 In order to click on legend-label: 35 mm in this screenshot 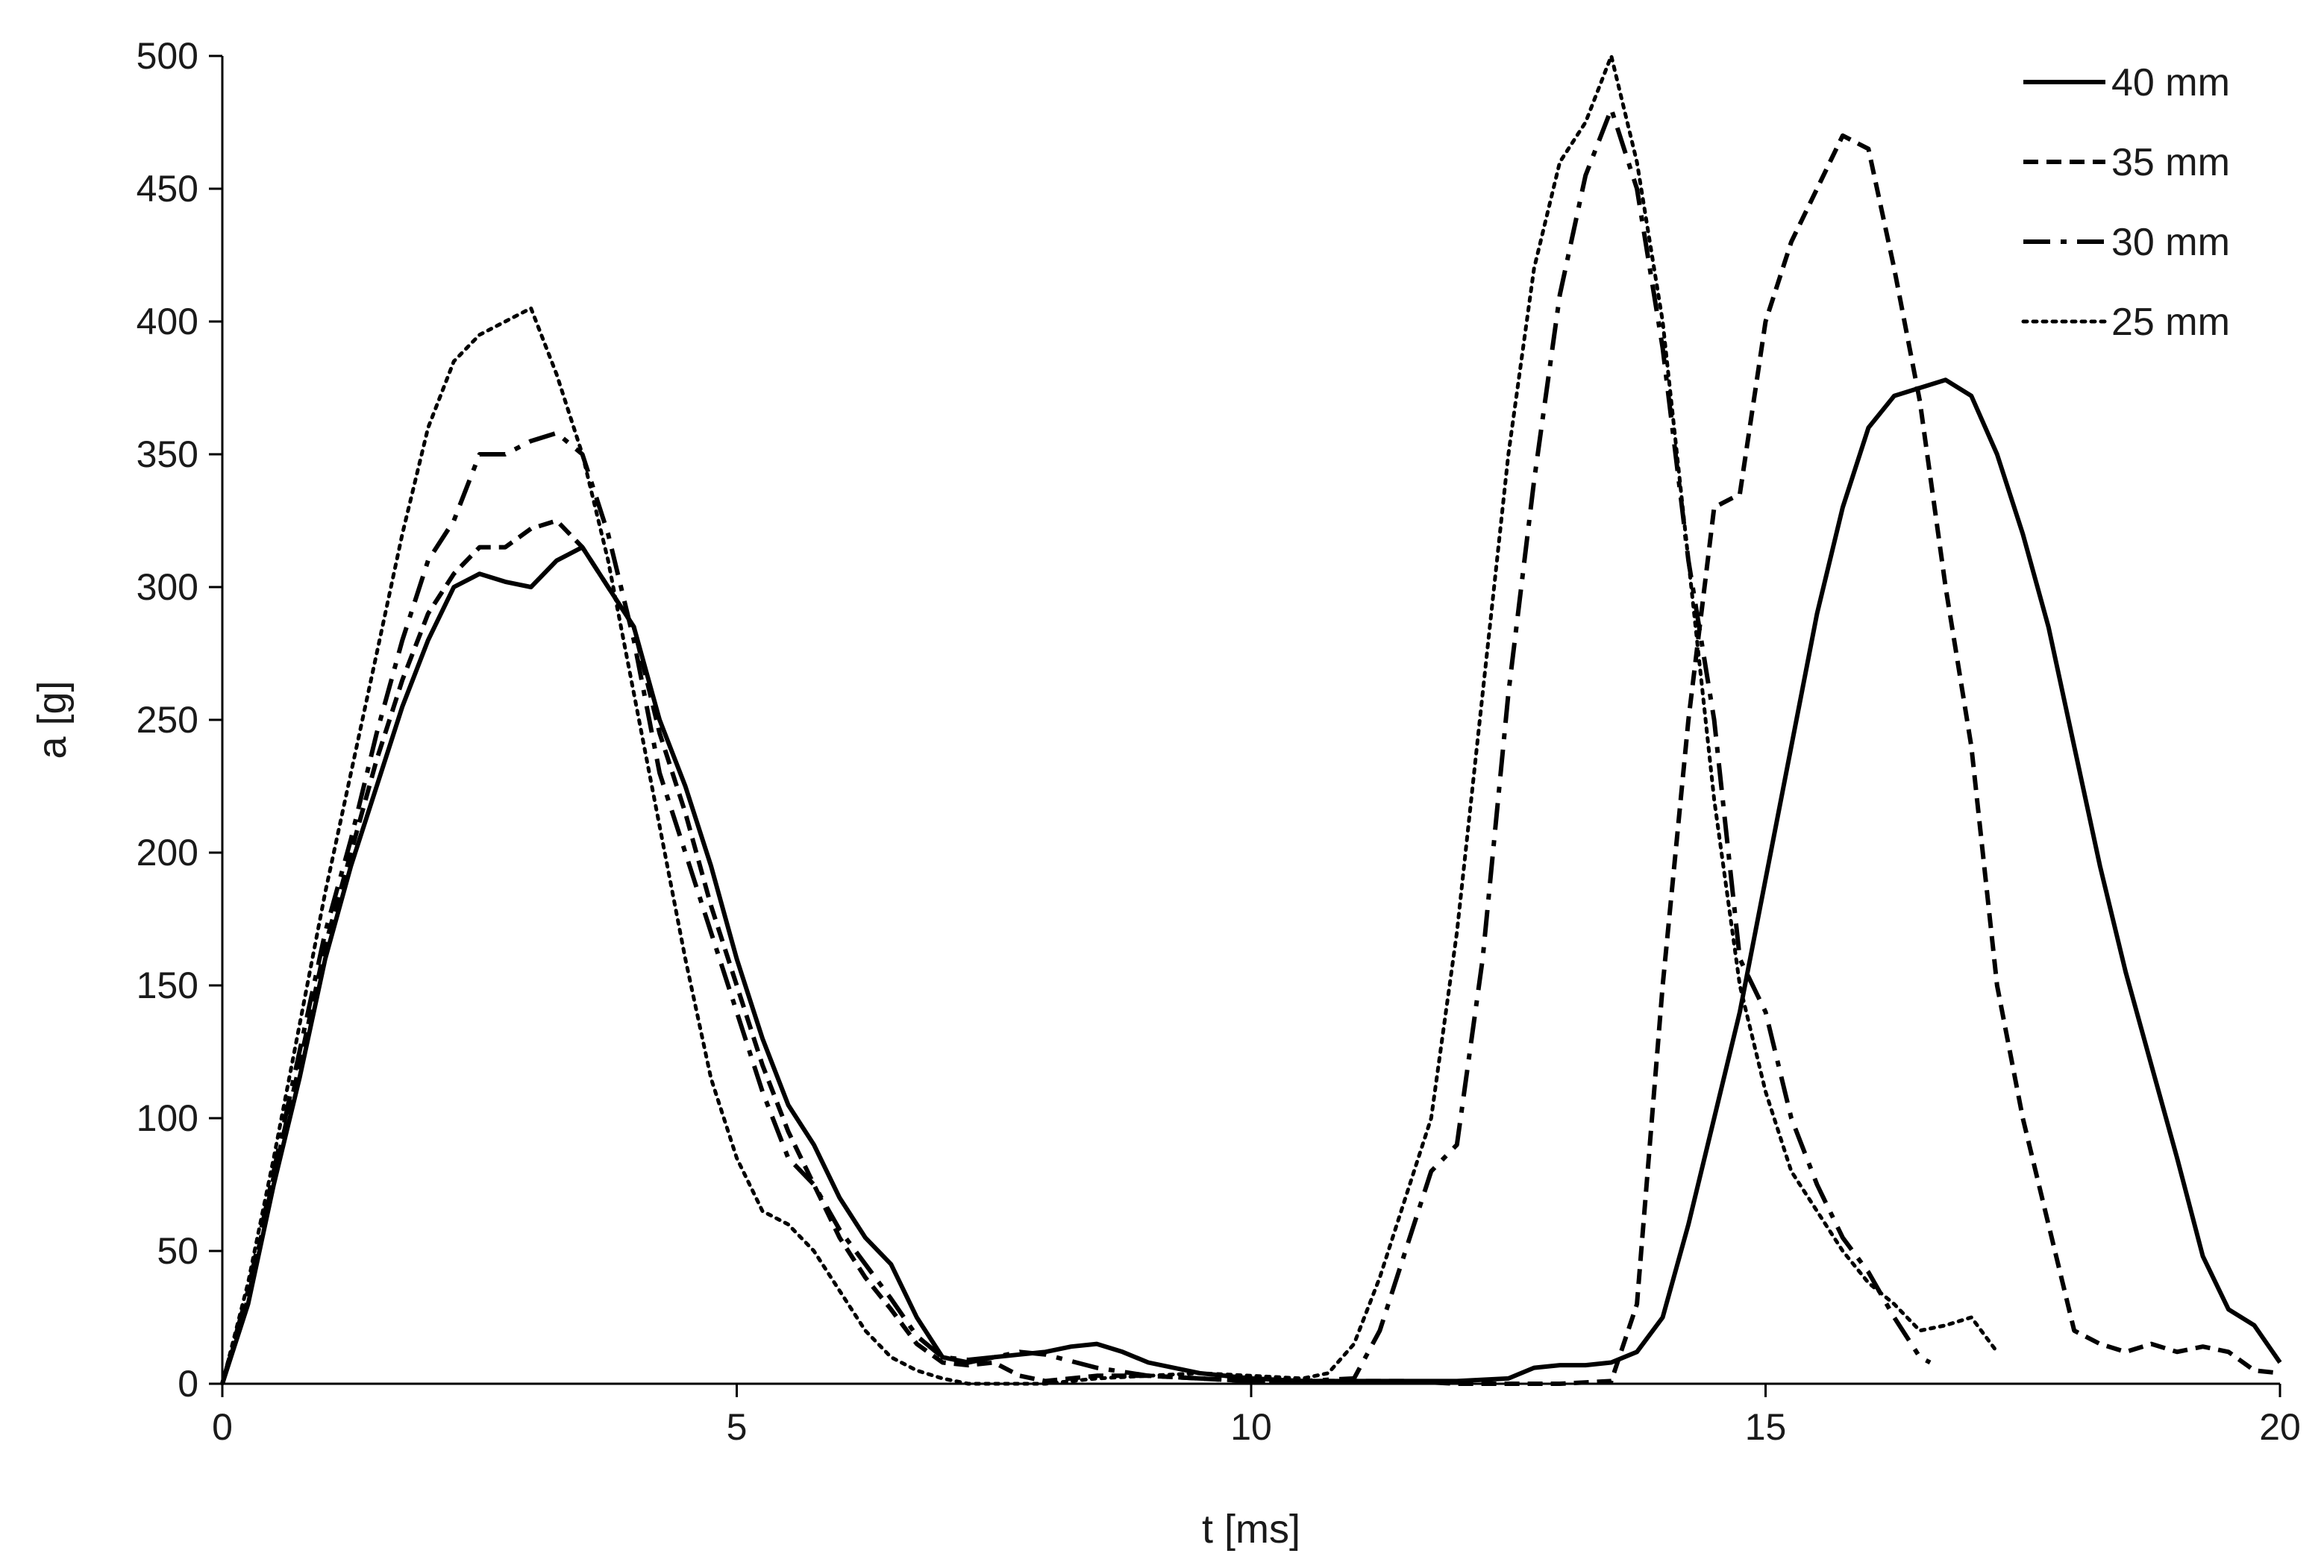, I will do `click(2170, 162)`.